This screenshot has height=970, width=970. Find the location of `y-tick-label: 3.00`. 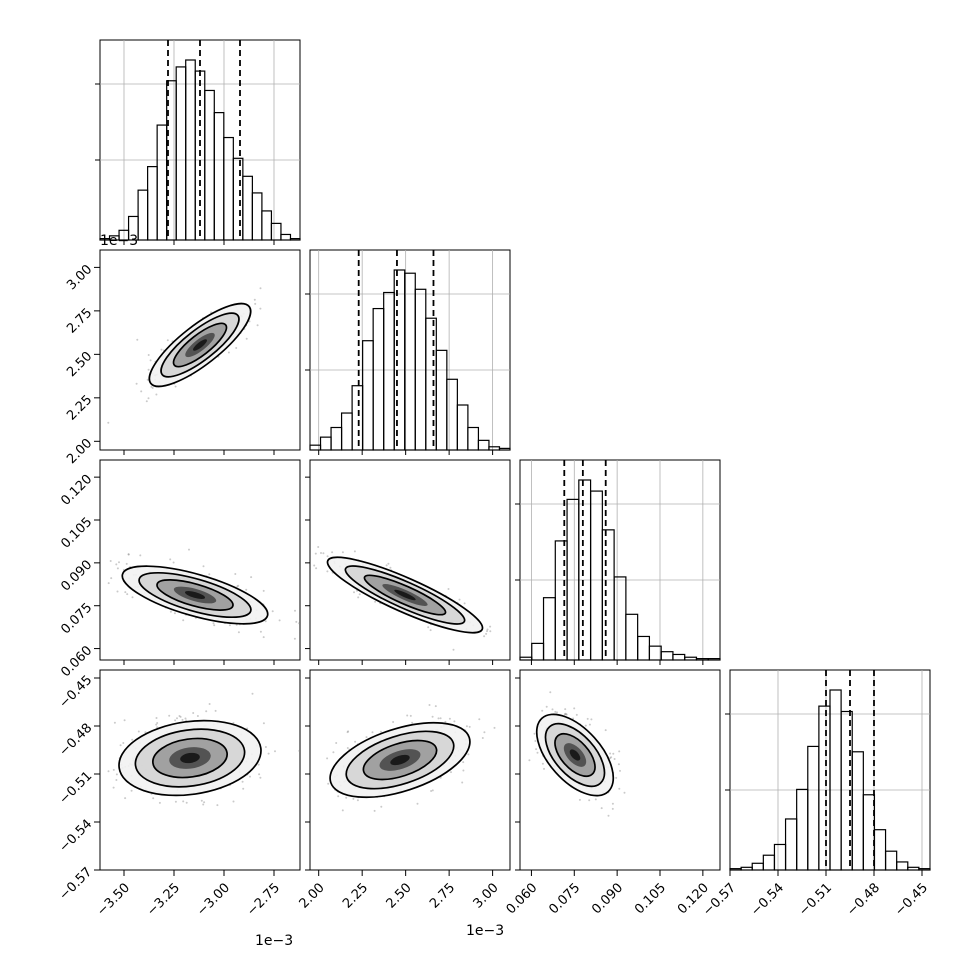

y-tick-label: 3.00 is located at coordinates (79, 277).